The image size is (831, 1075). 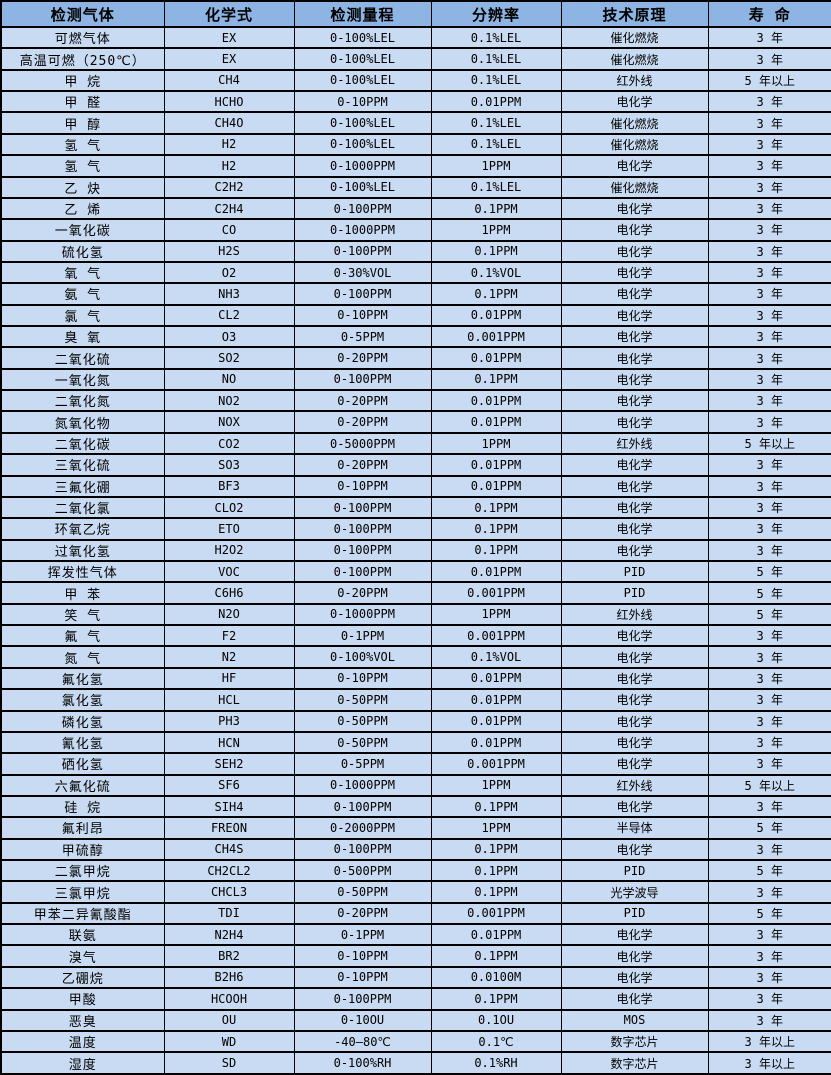 I want to click on gas-name-cell: 氮 气, so click(x=82, y=657).